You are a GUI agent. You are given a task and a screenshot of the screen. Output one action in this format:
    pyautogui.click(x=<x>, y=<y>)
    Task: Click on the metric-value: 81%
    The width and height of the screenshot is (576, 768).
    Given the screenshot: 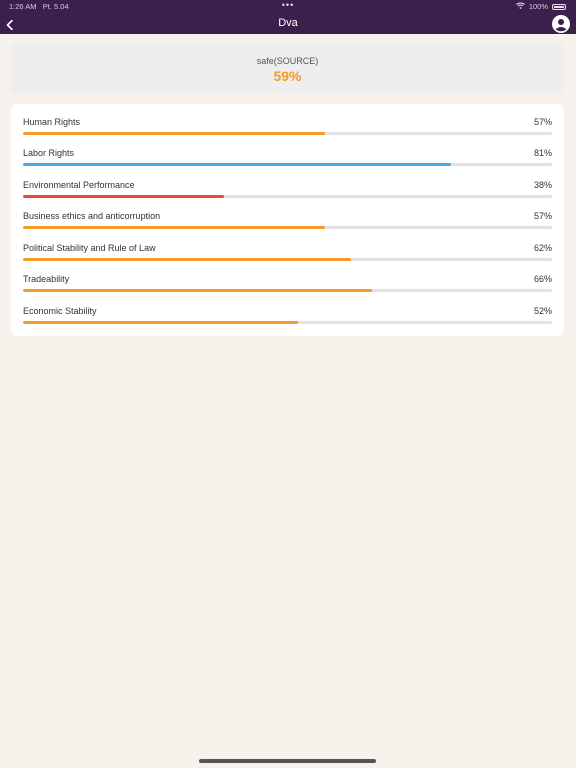 What is the action you would take?
    pyautogui.click(x=542, y=153)
    